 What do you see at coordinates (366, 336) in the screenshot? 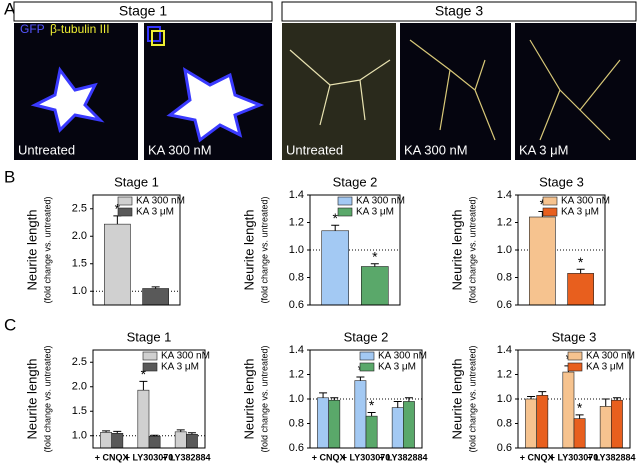
I see `chart-title: Stage 2` at bounding box center [366, 336].